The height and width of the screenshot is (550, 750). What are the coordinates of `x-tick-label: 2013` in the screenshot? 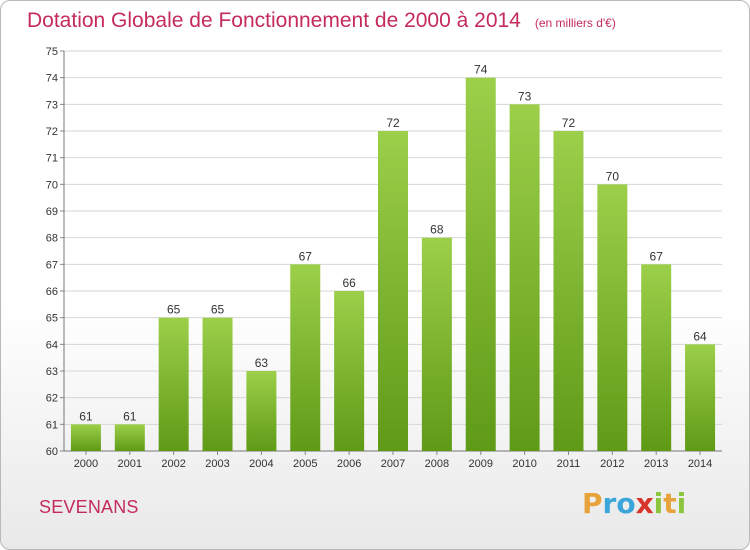 It's located at (656, 464).